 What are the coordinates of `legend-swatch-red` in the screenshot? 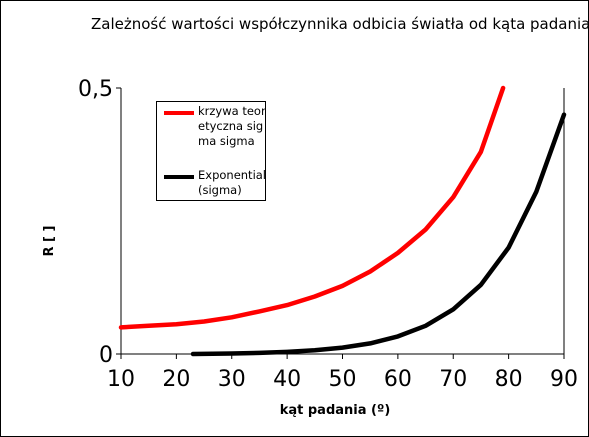 It's located at (179, 113).